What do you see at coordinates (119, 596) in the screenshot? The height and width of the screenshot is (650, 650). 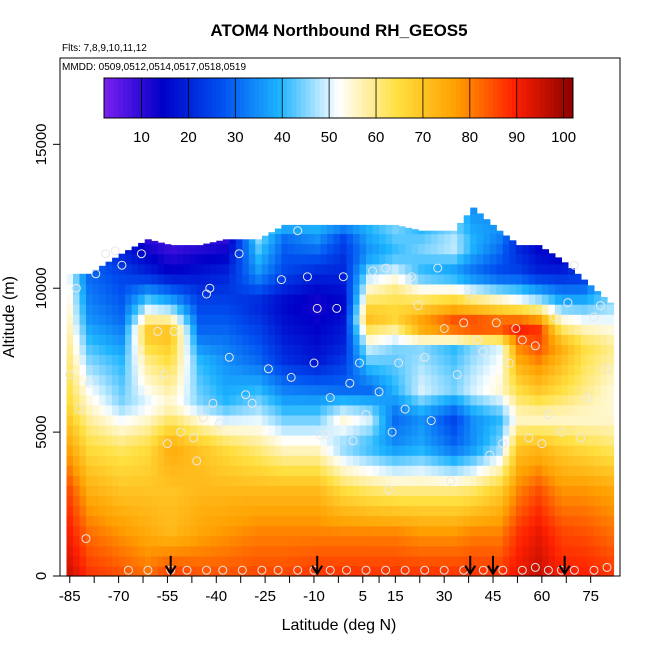 I see `x-tick-label: -70` at bounding box center [119, 596].